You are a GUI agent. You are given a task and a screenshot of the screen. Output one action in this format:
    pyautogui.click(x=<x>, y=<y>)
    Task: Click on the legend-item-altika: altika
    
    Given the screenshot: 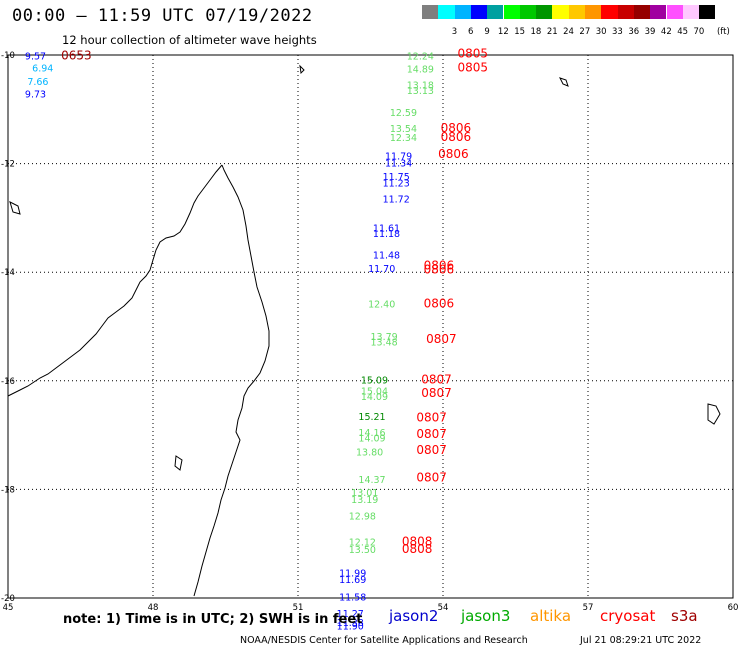 What is the action you would take?
    pyautogui.click(x=551, y=616)
    